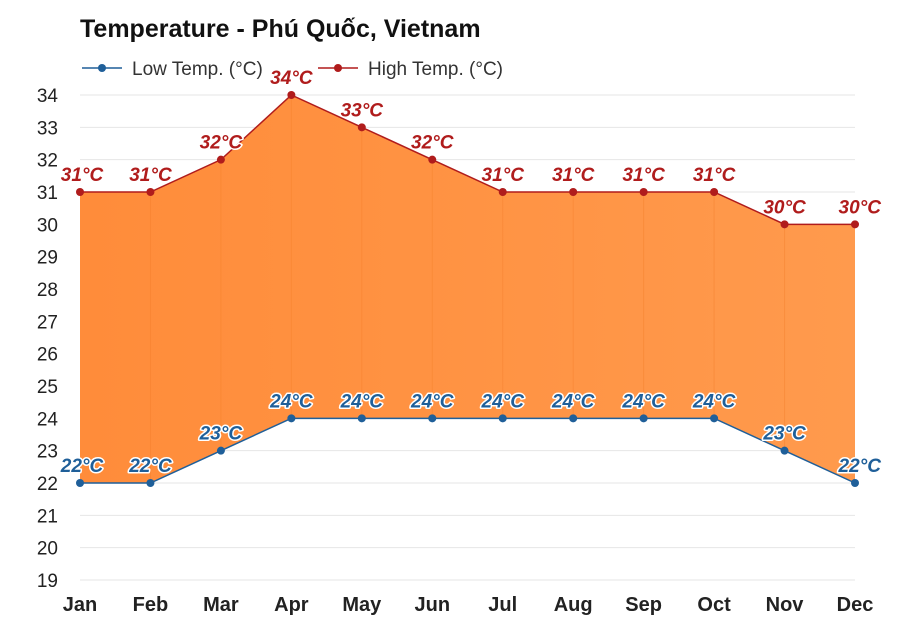 Image resolution: width=900 pixels, height=630 pixels. I want to click on x-tick-label: Jan, so click(80, 605).